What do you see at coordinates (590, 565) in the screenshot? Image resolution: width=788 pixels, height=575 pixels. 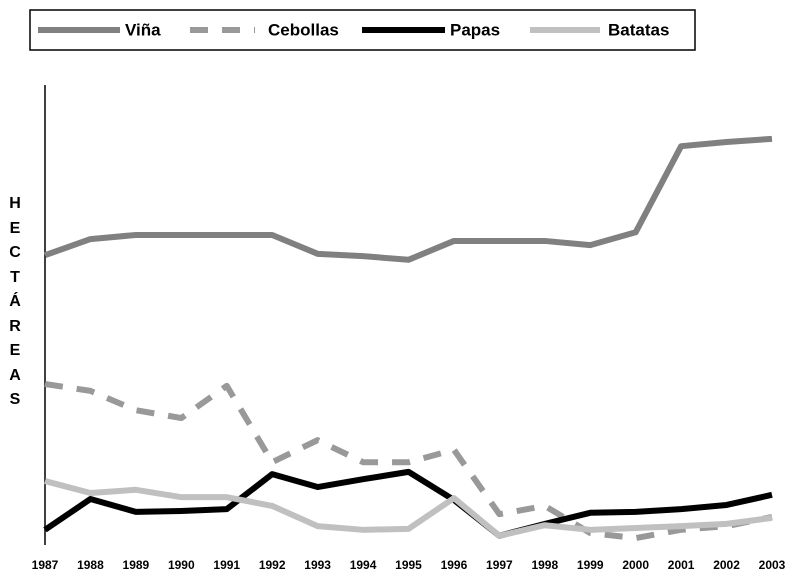 I see `x-tick-label: 1999` at bounding box center [590, 565].